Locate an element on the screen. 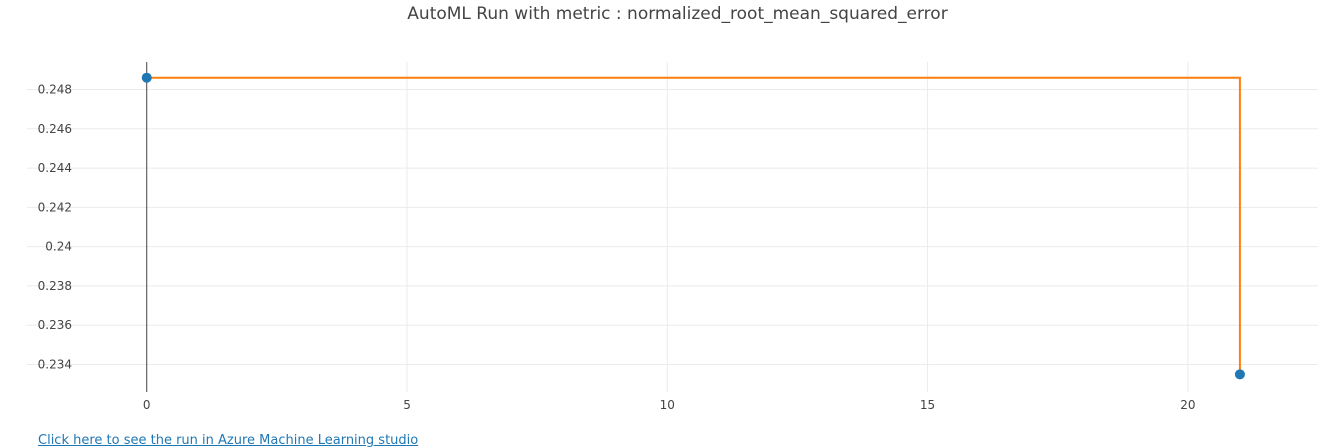  x-tick-label: 15 is located at coordinates (927, 405).